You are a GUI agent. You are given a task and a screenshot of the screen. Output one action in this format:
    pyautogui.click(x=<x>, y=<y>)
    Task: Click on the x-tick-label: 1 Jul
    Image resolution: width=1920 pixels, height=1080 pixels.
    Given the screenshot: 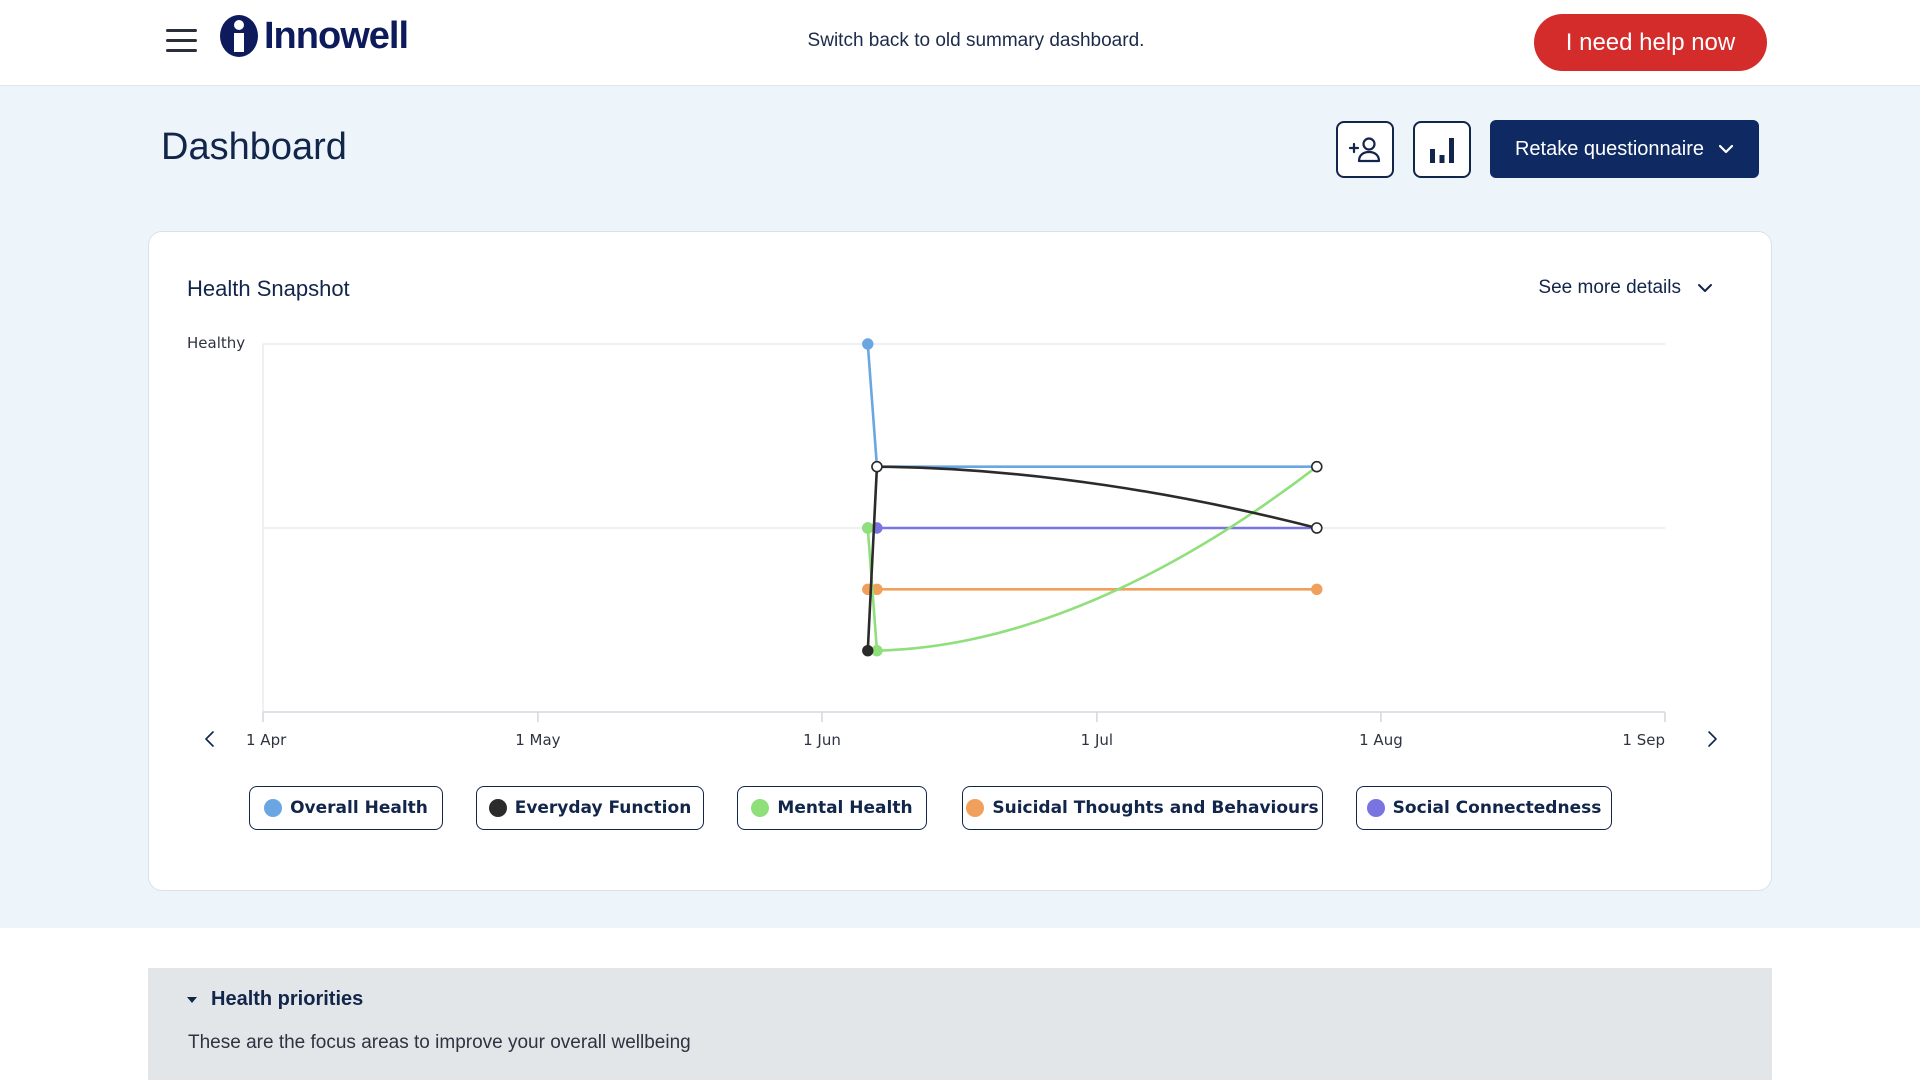 What is the action you would take?
    pyautogui.click(x=1097, y=740)
    